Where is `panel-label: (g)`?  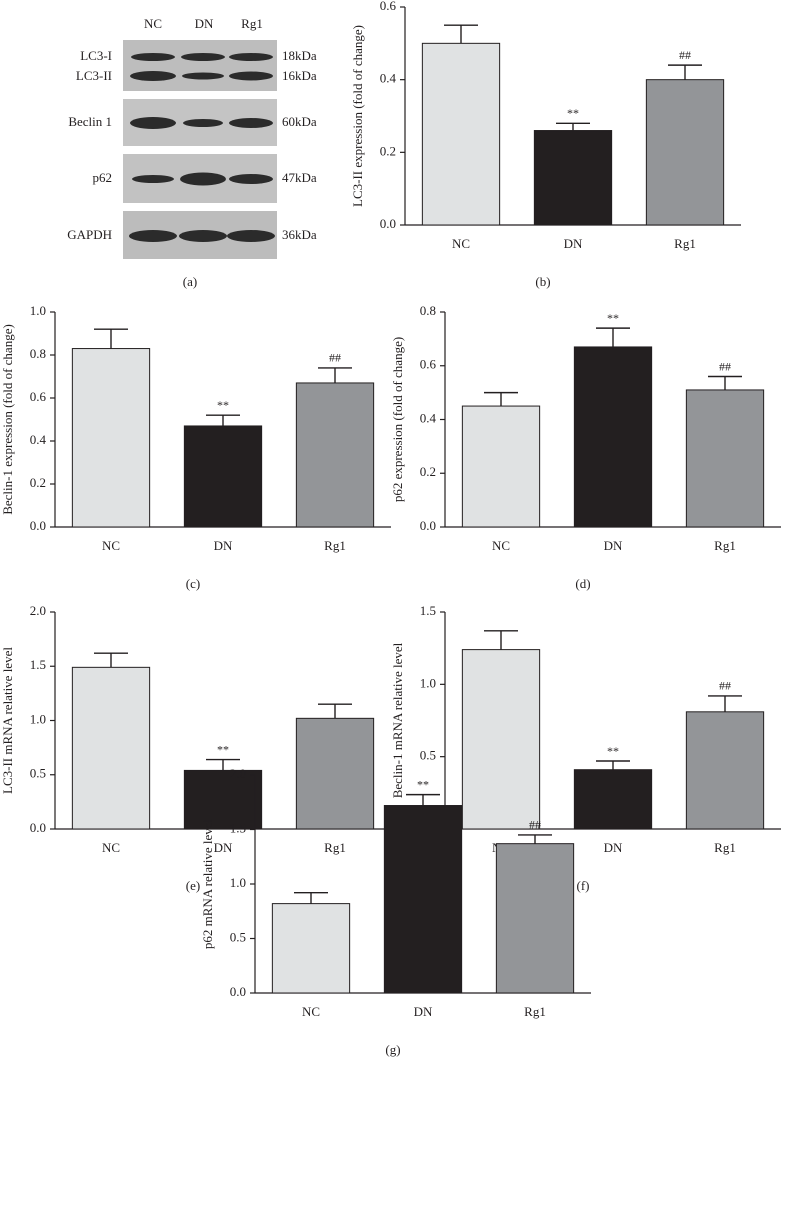 panel-label: (g) is located at coordinates (392, 1049).